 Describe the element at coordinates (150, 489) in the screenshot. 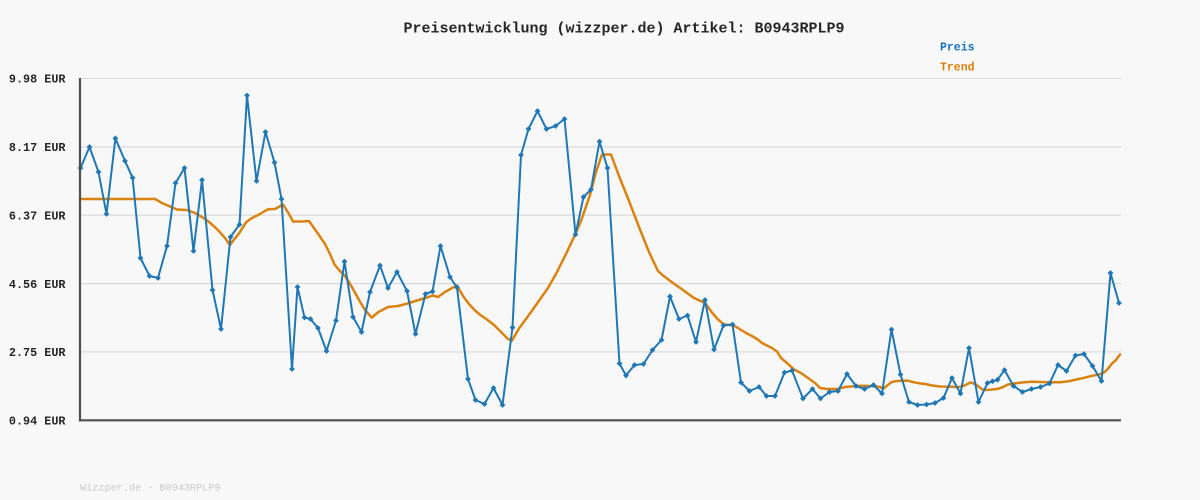

I see `svg-text: Wizzper.de - B0943RPLP9` at that location.